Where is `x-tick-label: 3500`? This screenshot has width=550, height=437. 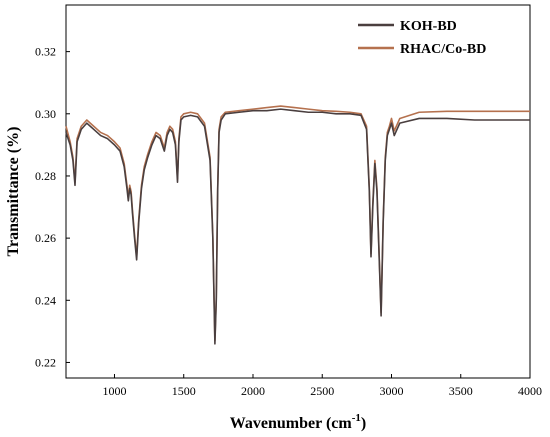
x-tick-label: 3500 is located at coordinates (461, 391).